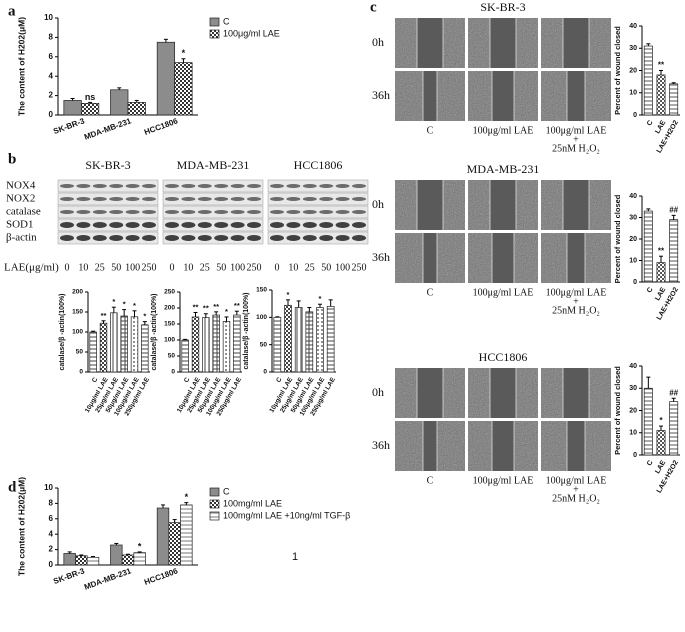 The image size is (685, 632). What do you see at coordinates (502, 7) in the screenshot?
I see `wound-title: SK-BR-3` at bounding box center [502, 7].